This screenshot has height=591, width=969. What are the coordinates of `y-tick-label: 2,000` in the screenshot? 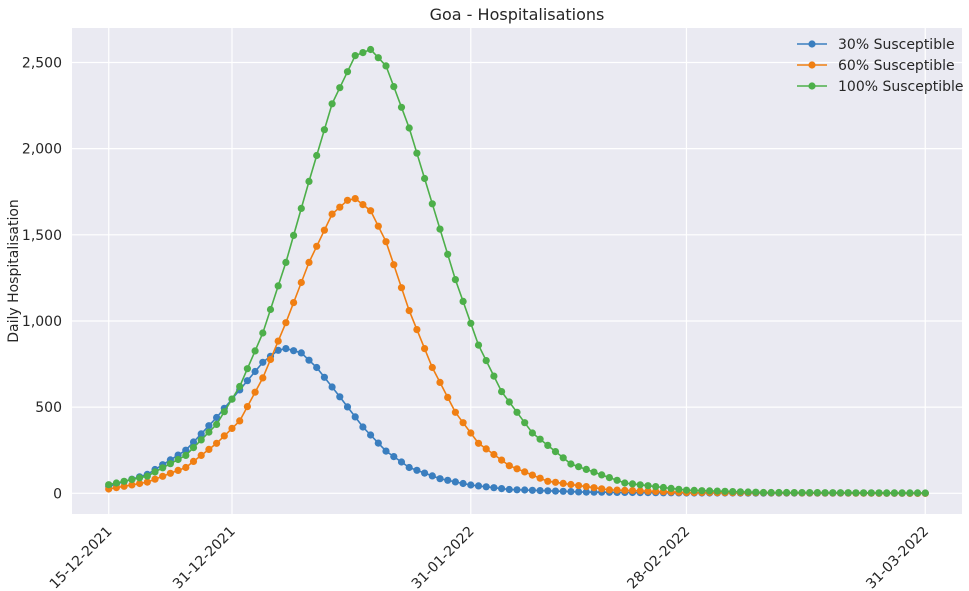 It's located at (42, 150).